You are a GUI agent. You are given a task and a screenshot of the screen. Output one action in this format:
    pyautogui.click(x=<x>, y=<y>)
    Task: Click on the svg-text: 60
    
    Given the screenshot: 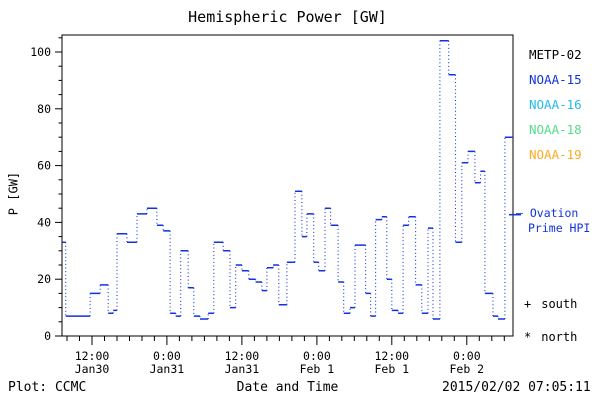 What is the action you would take?
    pyautogui.click(x=44, y=166)
    